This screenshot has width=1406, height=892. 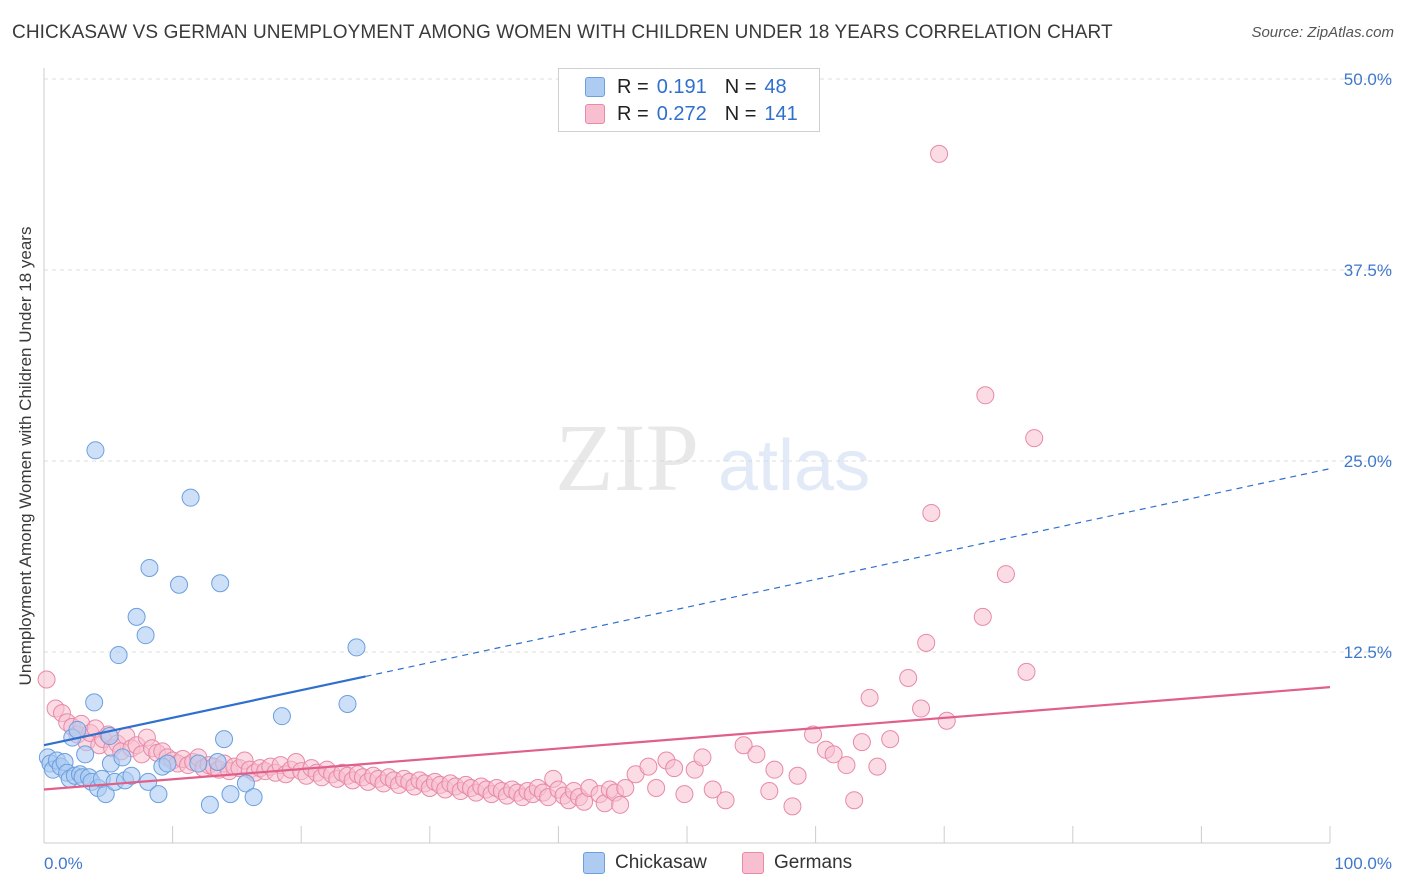 What do you see at coordinates (202, 627) in the screenshot?
I see `chickasaw-points` at bounding box center [202, 627].